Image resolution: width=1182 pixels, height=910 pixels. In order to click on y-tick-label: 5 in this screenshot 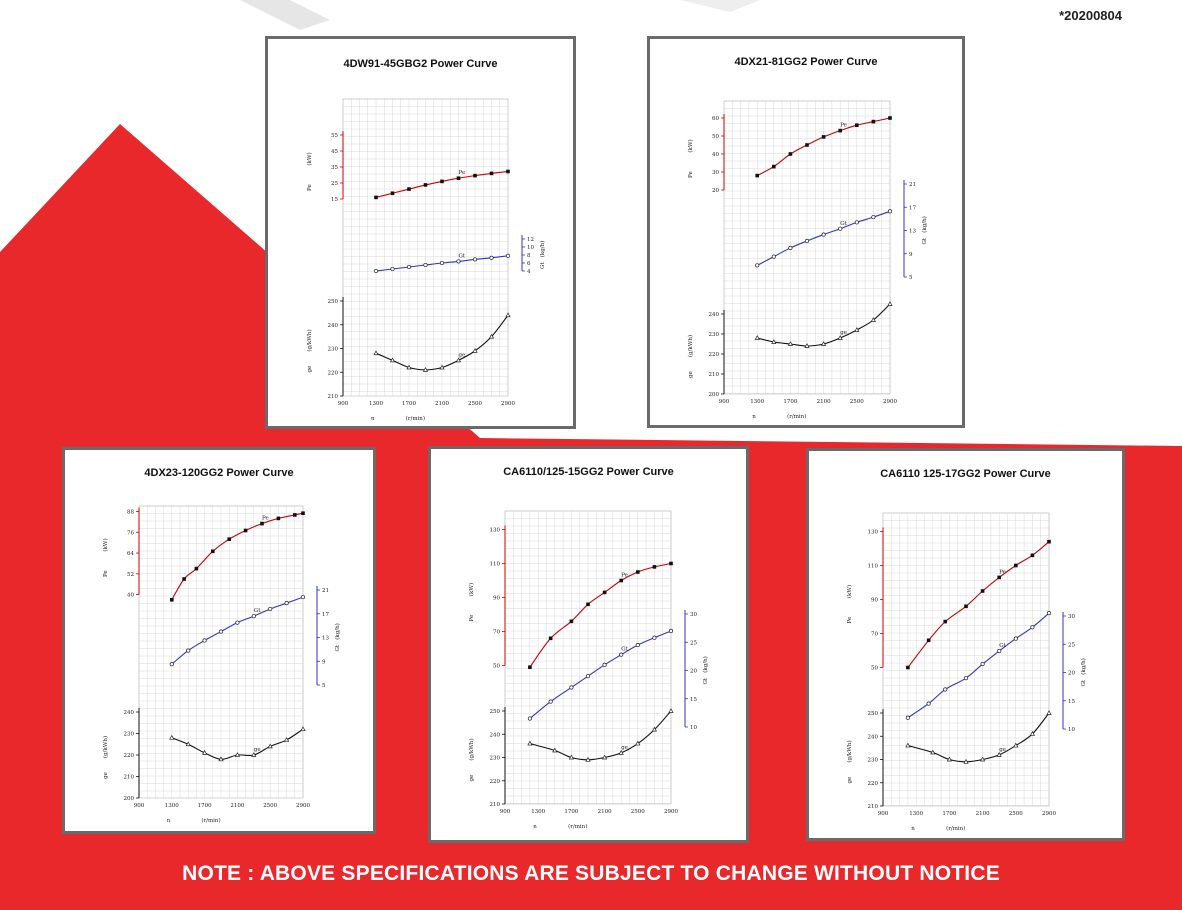, I will do `click(324, 686)`.